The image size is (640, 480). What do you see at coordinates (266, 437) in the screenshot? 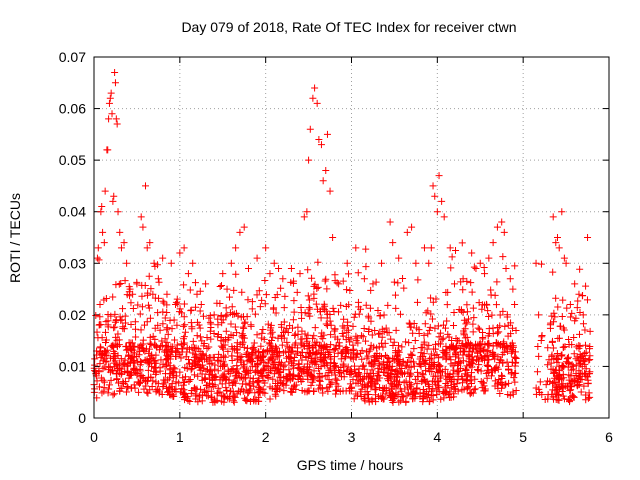
I see `x-tick-label: 2` at bounding box center [266, 437].